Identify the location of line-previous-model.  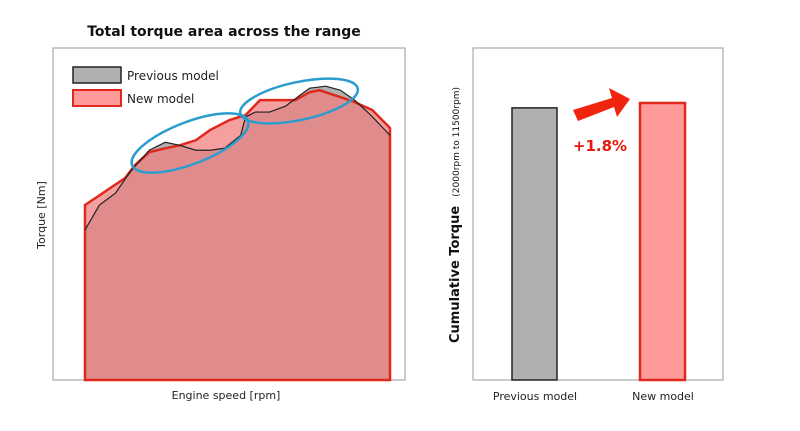
(237, 158).